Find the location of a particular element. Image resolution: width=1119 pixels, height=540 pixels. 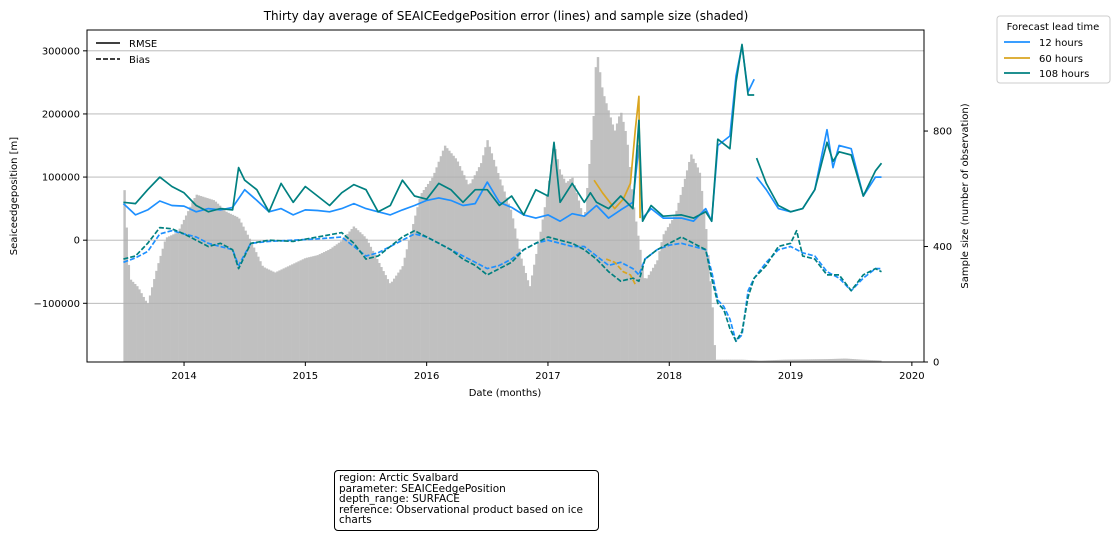

bias-line-60h is located at coordinates (621, 271).